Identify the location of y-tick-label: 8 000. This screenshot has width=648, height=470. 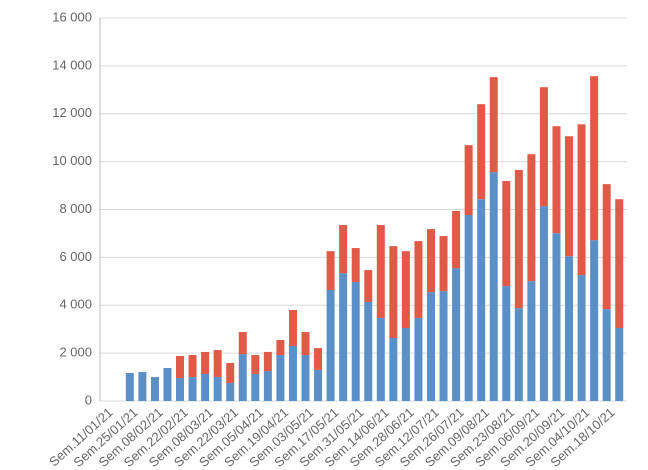
(75, 208).